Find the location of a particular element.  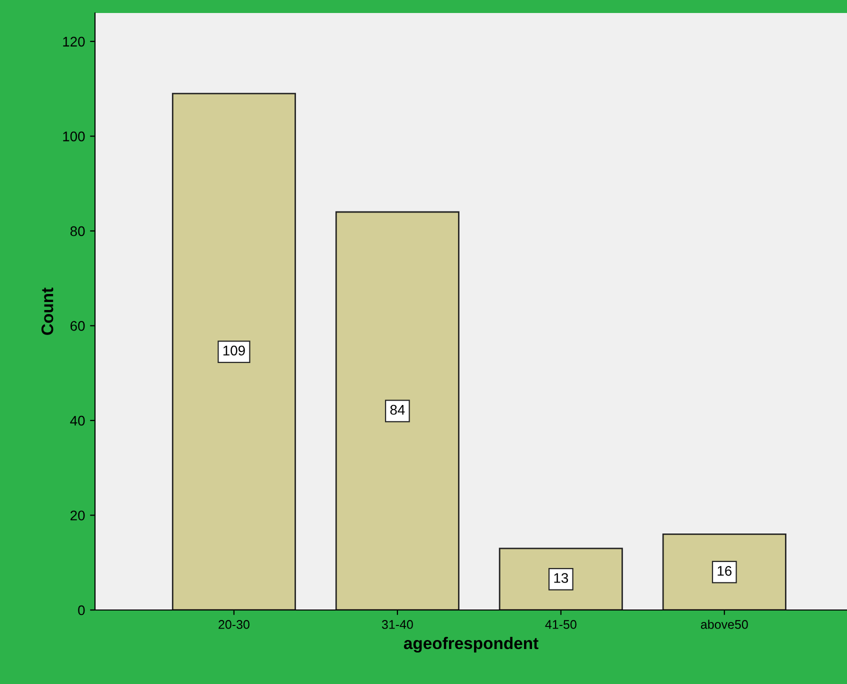

data-label: 109 is located at coordinates (234, 351).